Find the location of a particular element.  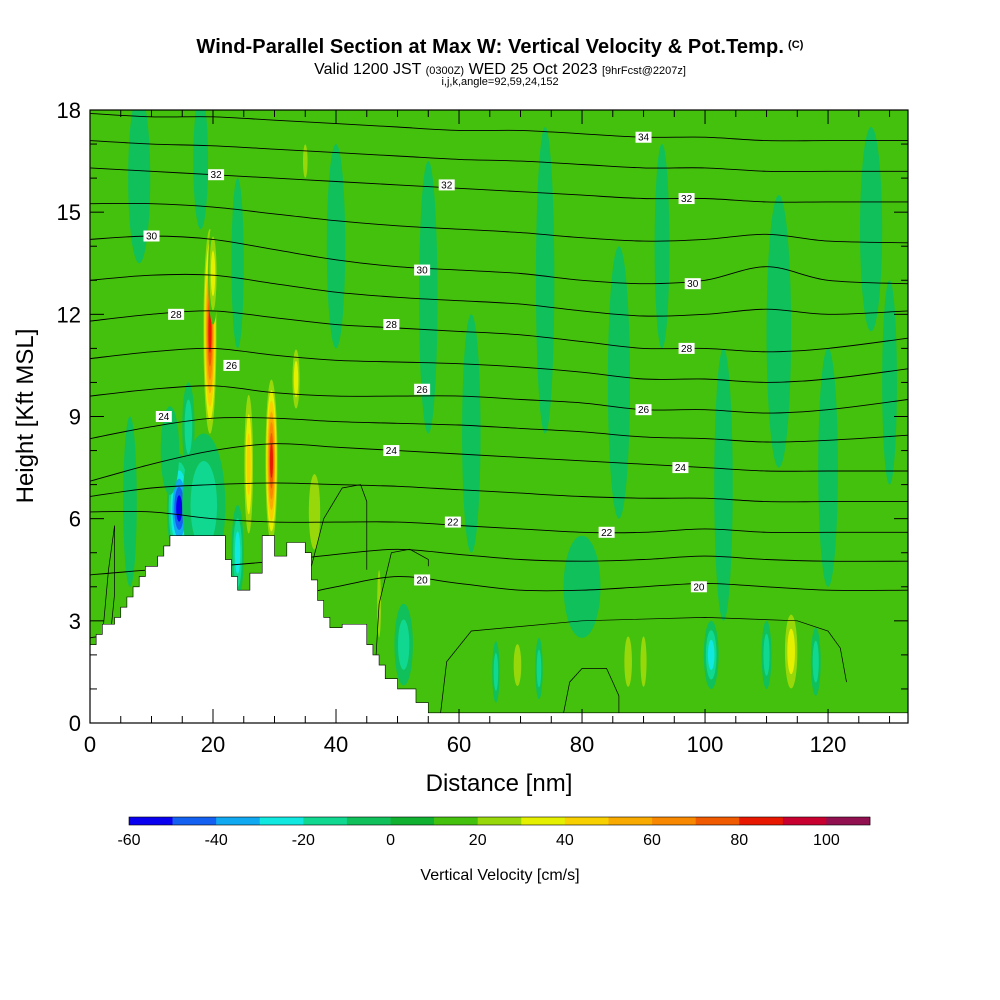

x-tick-label: 0 is located at coordinates (90, 744).